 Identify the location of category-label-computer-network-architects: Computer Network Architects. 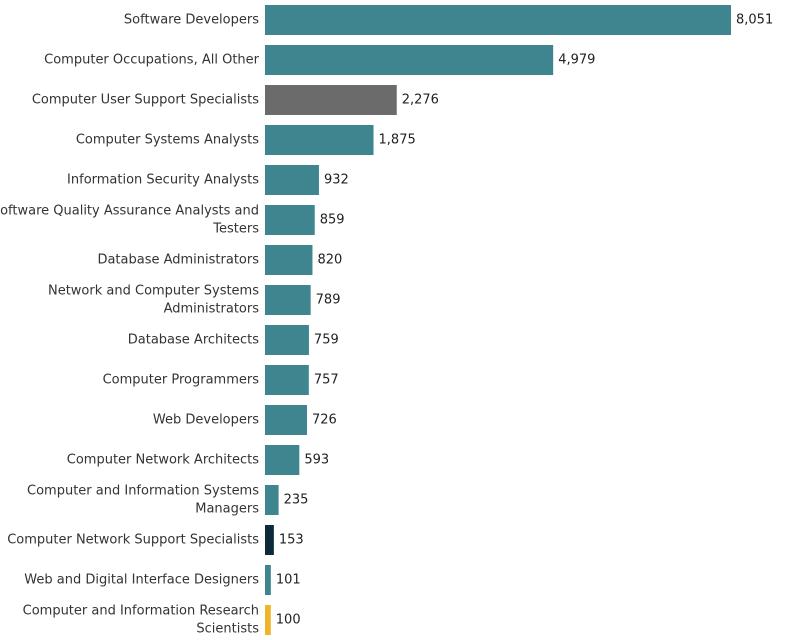
(163, 460).